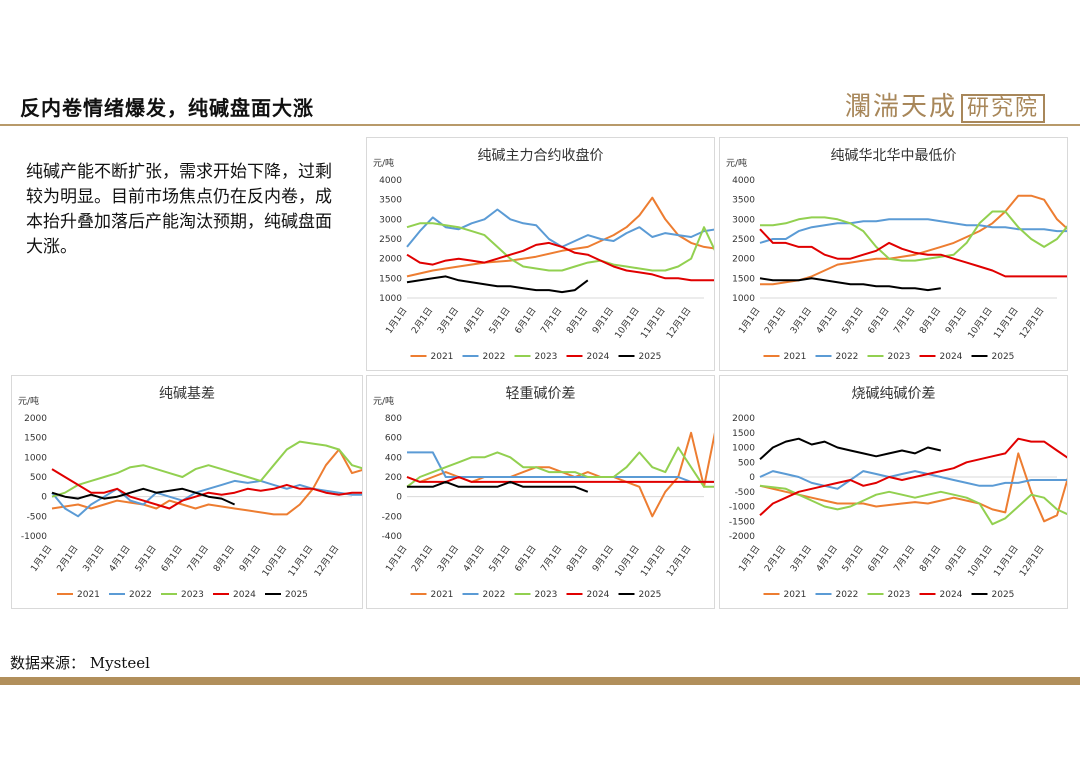  I want to click on x-tick-label: 8月1日, so click(930, 558).